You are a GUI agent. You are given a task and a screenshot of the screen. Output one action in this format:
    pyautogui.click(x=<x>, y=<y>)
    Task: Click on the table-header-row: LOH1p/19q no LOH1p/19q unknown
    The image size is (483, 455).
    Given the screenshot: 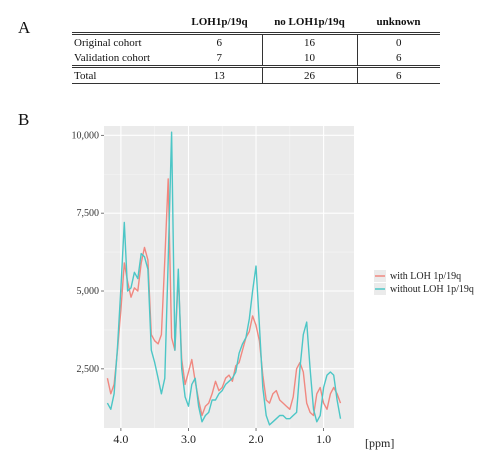 What is the action you would take?
    pyautogui.click(x=256, y=23)
    